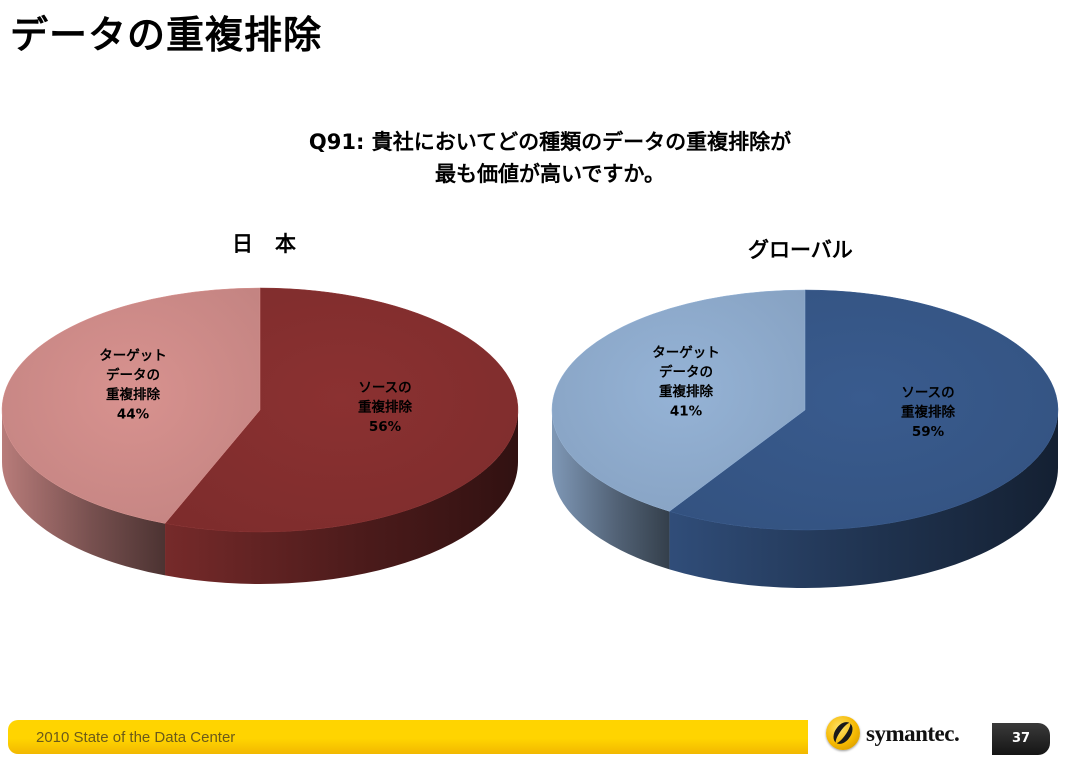 The width and height of the screenshot is (1080, 764). I want to click on page-number: 37, so click(1021, 739).